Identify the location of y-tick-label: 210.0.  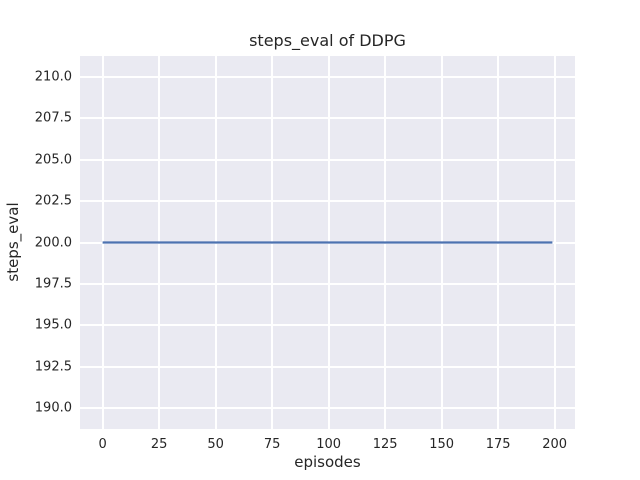
(53, 77).